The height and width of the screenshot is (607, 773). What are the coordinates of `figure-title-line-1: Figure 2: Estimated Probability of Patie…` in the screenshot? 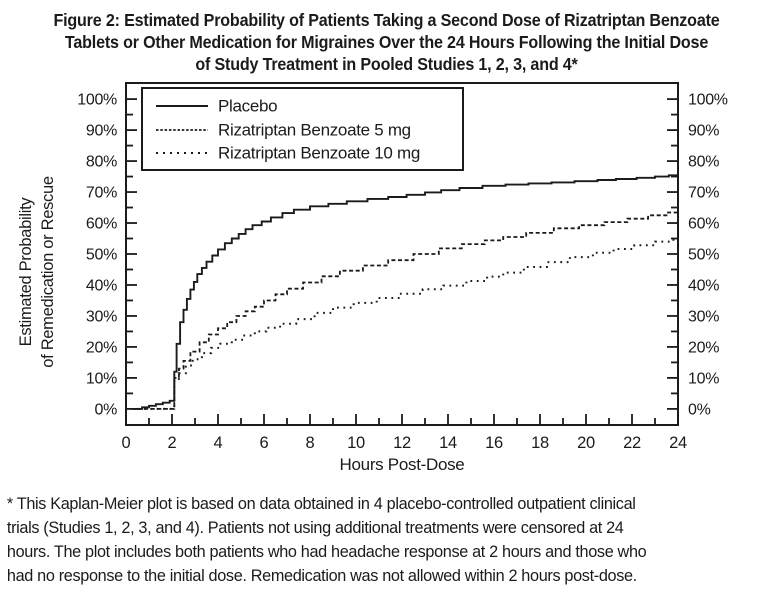 It's located at (386, 20).